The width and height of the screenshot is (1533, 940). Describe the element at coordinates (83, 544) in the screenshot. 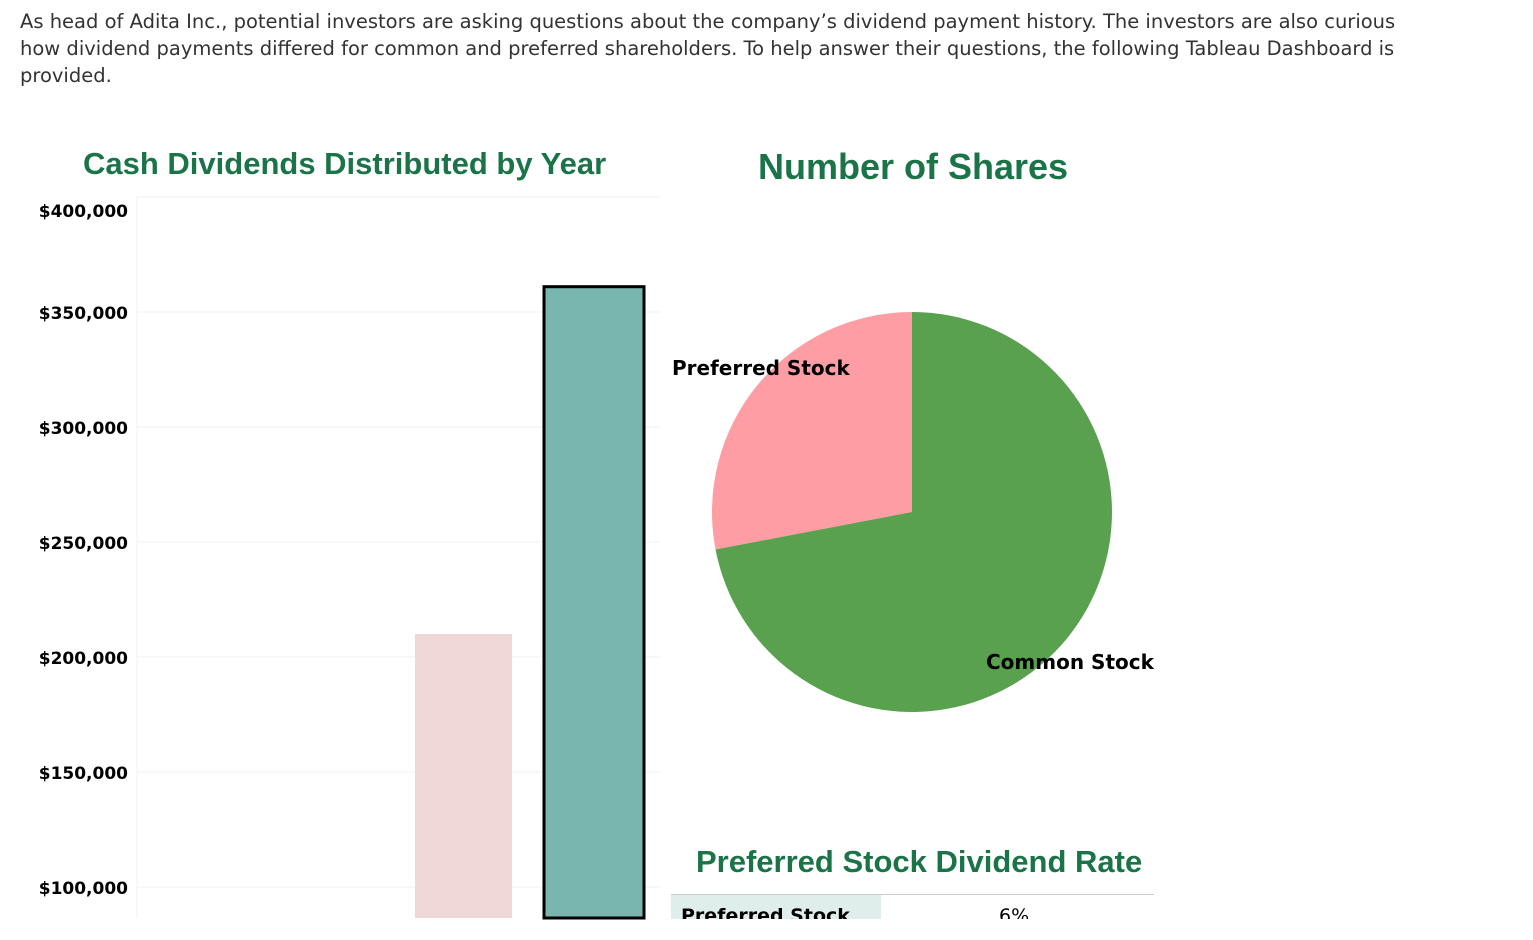

I see `y-tick-label: $250,000` at that location.